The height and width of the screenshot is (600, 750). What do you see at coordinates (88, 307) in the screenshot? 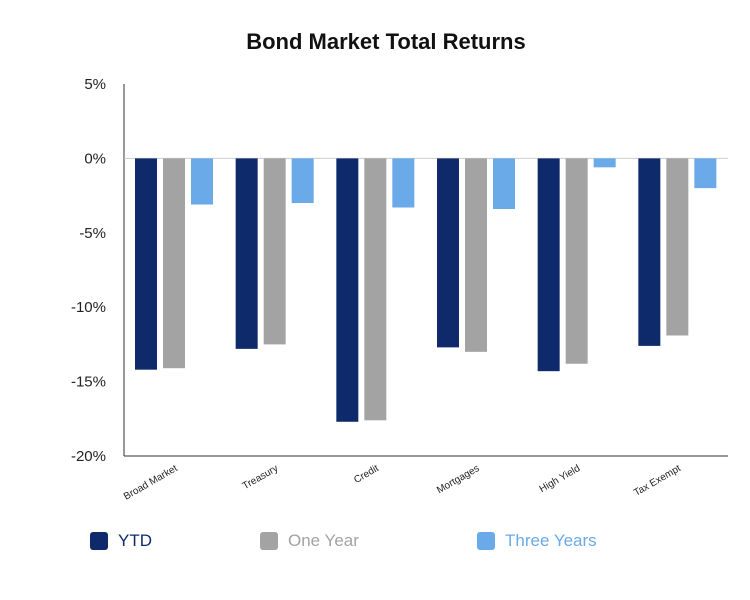
I see `y-tick-label: -10%` at bounding box center [88, 307].